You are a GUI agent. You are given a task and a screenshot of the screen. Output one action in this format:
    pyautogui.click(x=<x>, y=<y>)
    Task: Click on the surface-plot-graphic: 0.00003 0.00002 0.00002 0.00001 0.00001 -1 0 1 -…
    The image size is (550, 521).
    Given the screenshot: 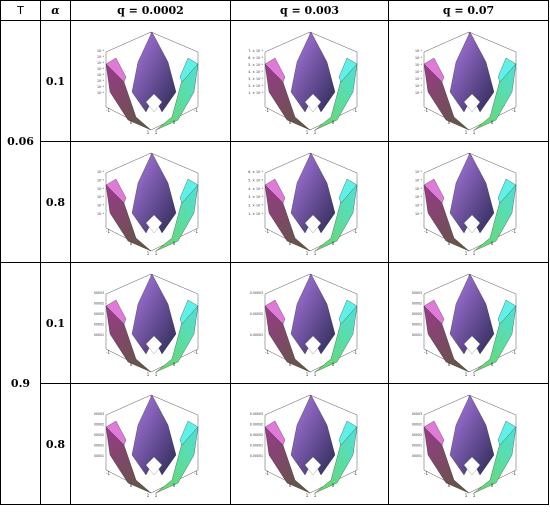 What is the action you would take?
    pyautogui.click(x=303, y=446)
    